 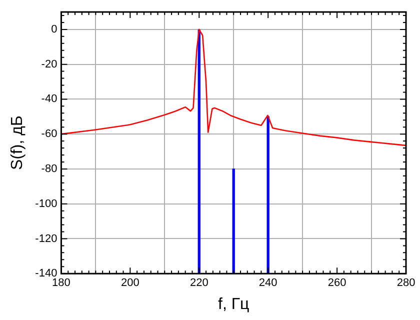 I want to click on x-tick-label: 240, so click(x=268, y=283).